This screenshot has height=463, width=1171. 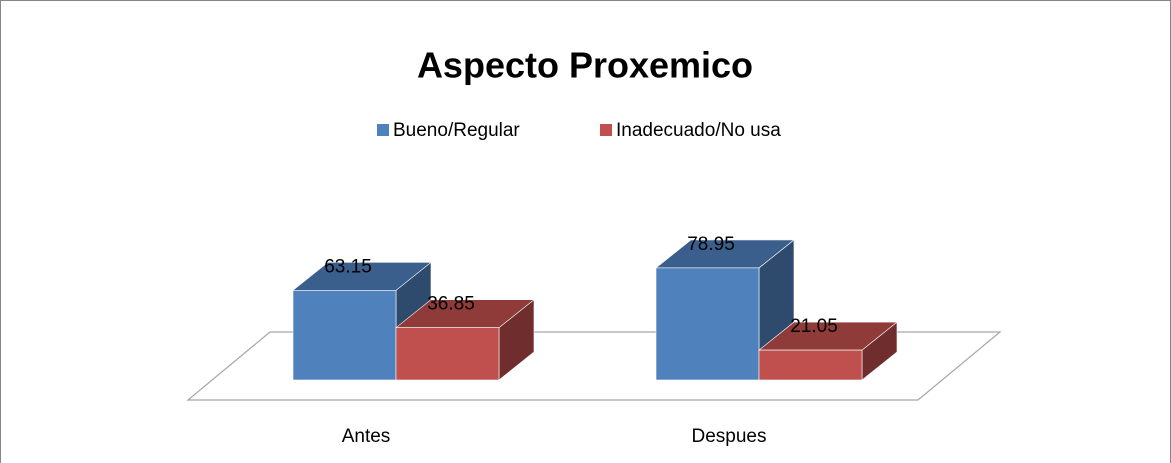 What do you see at coordinates (594, 366) in the screenshot?
I see `floor` at bounding box center [594, 366].